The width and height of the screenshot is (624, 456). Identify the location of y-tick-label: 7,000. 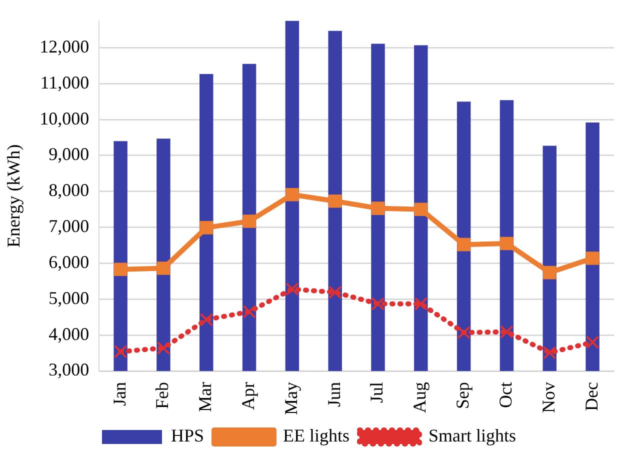
(69, 226).